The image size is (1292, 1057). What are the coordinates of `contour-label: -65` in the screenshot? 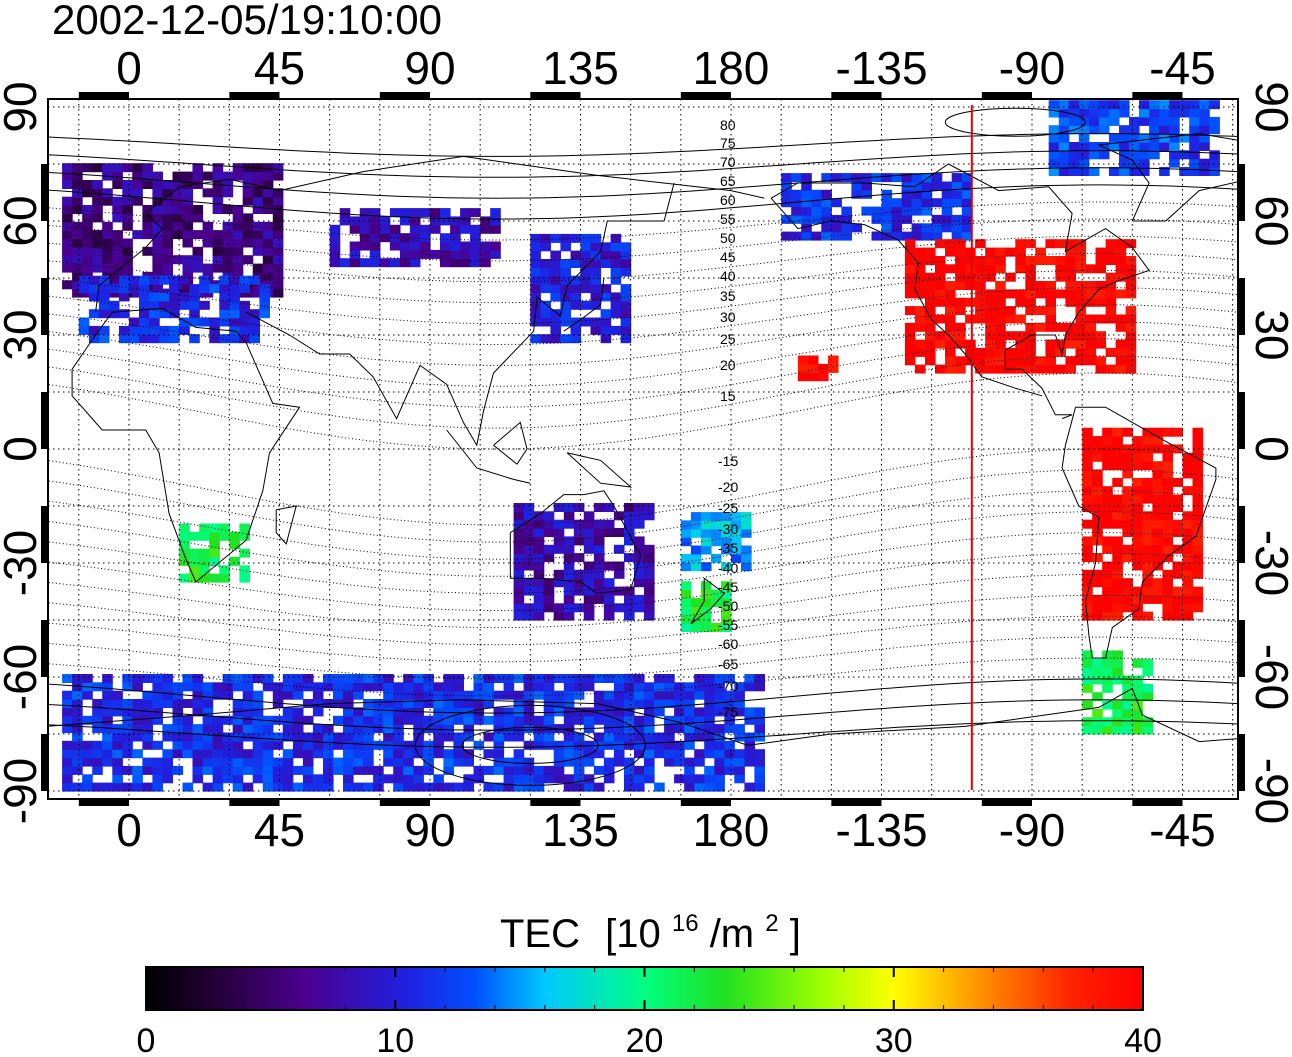 It's located at (728, 664).